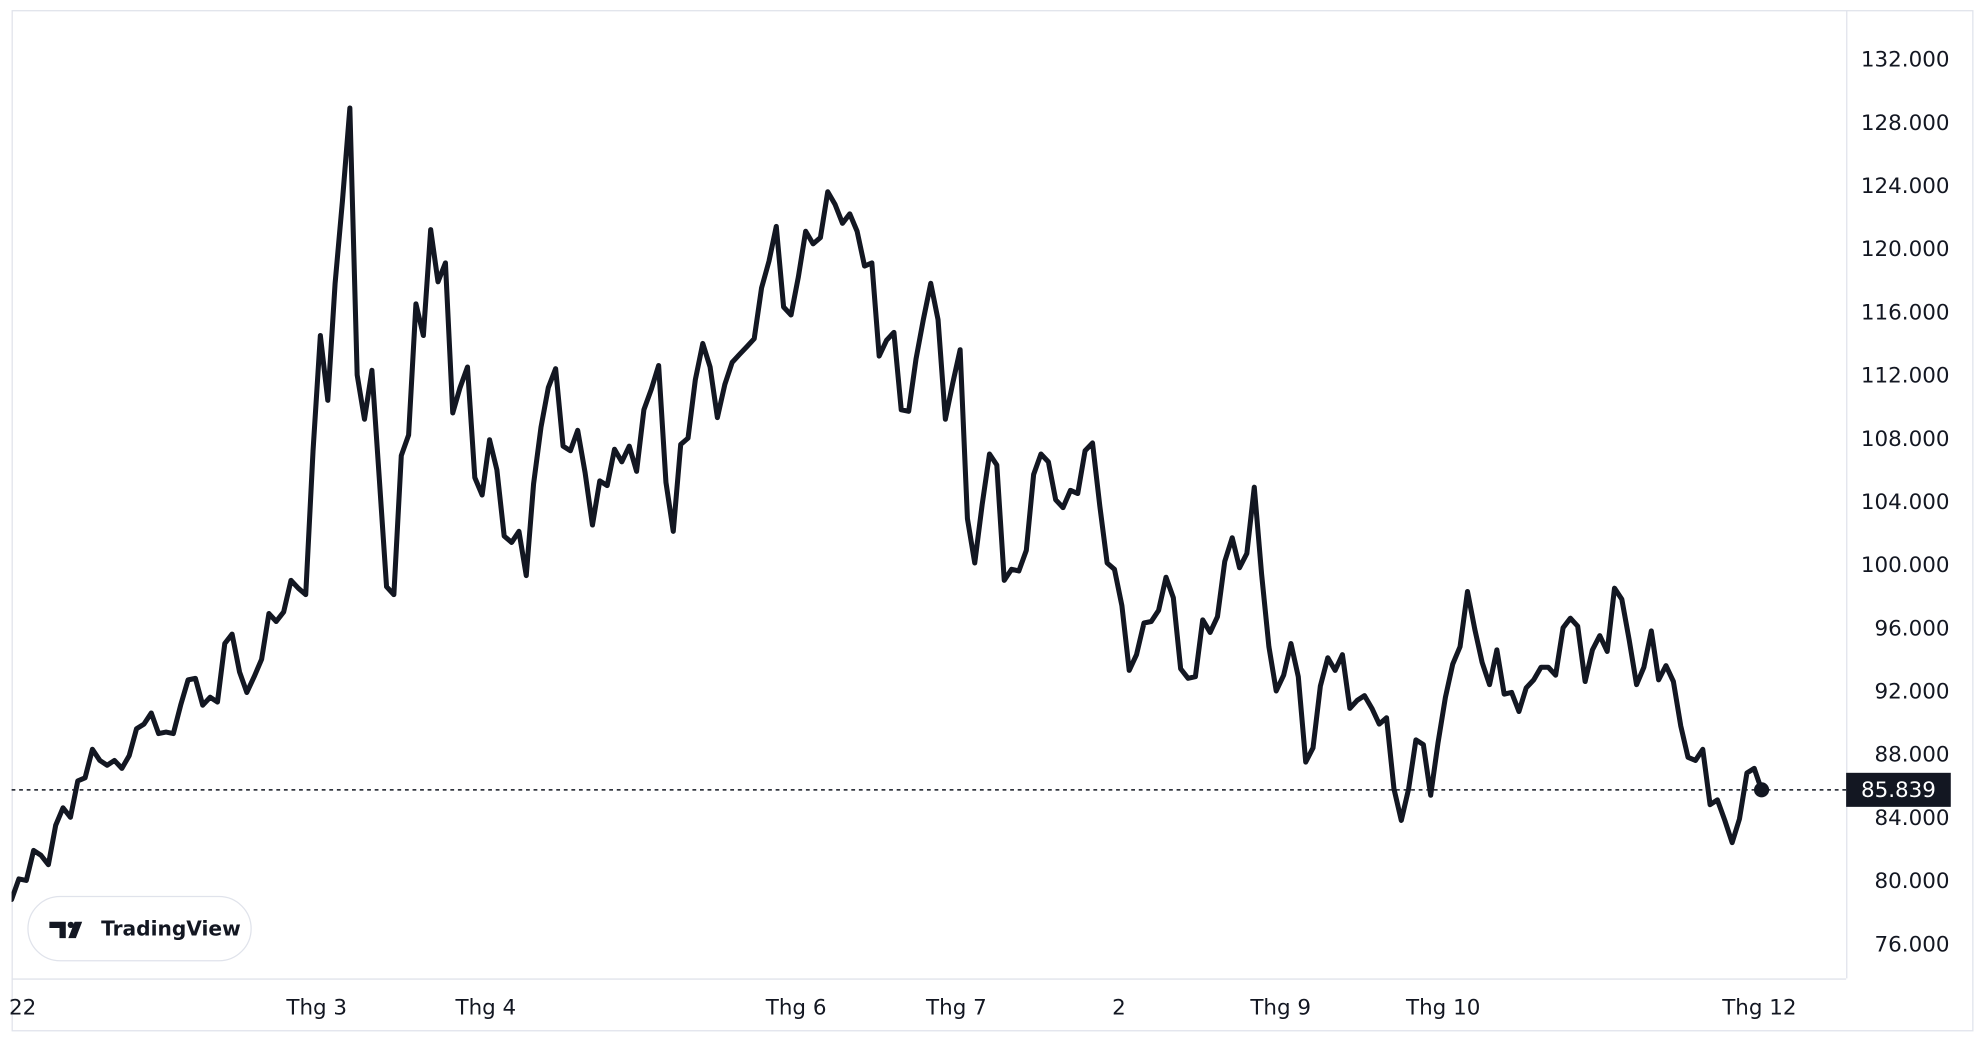 The height and width of the screenshot is (1044, 1980). I want to click on x-tick-label: Thg 10, so click(1442, 1008).